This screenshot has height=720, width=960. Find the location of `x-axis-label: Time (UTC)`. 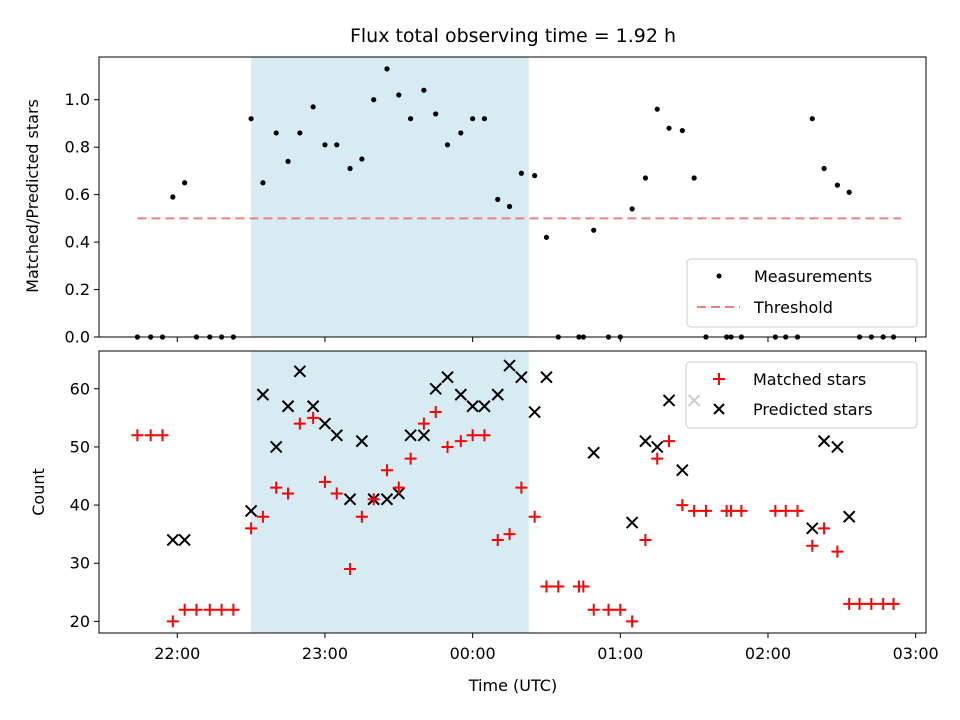

x-axis-label: Time (UTC) is located at coordinates (512, 685).